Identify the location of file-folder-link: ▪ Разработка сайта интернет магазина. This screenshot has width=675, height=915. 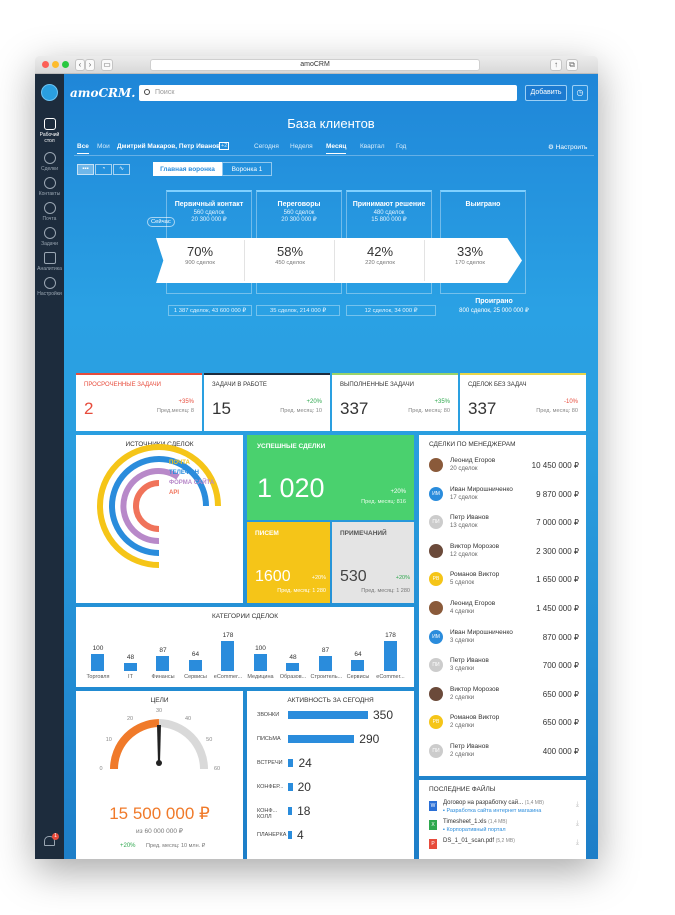
(492, 811).